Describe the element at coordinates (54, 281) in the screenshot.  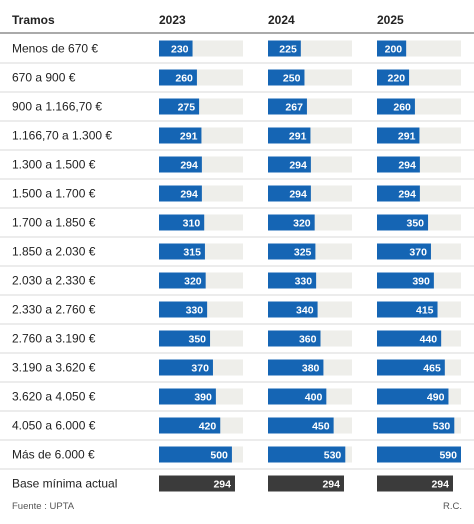
I see `row-label: 2.030 a 2.330 €` at that location.